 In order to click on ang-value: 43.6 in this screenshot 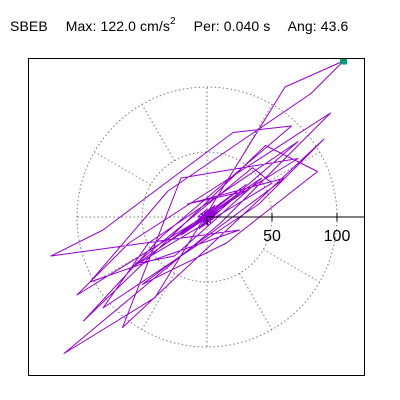, I will do `click(334, 26)`.